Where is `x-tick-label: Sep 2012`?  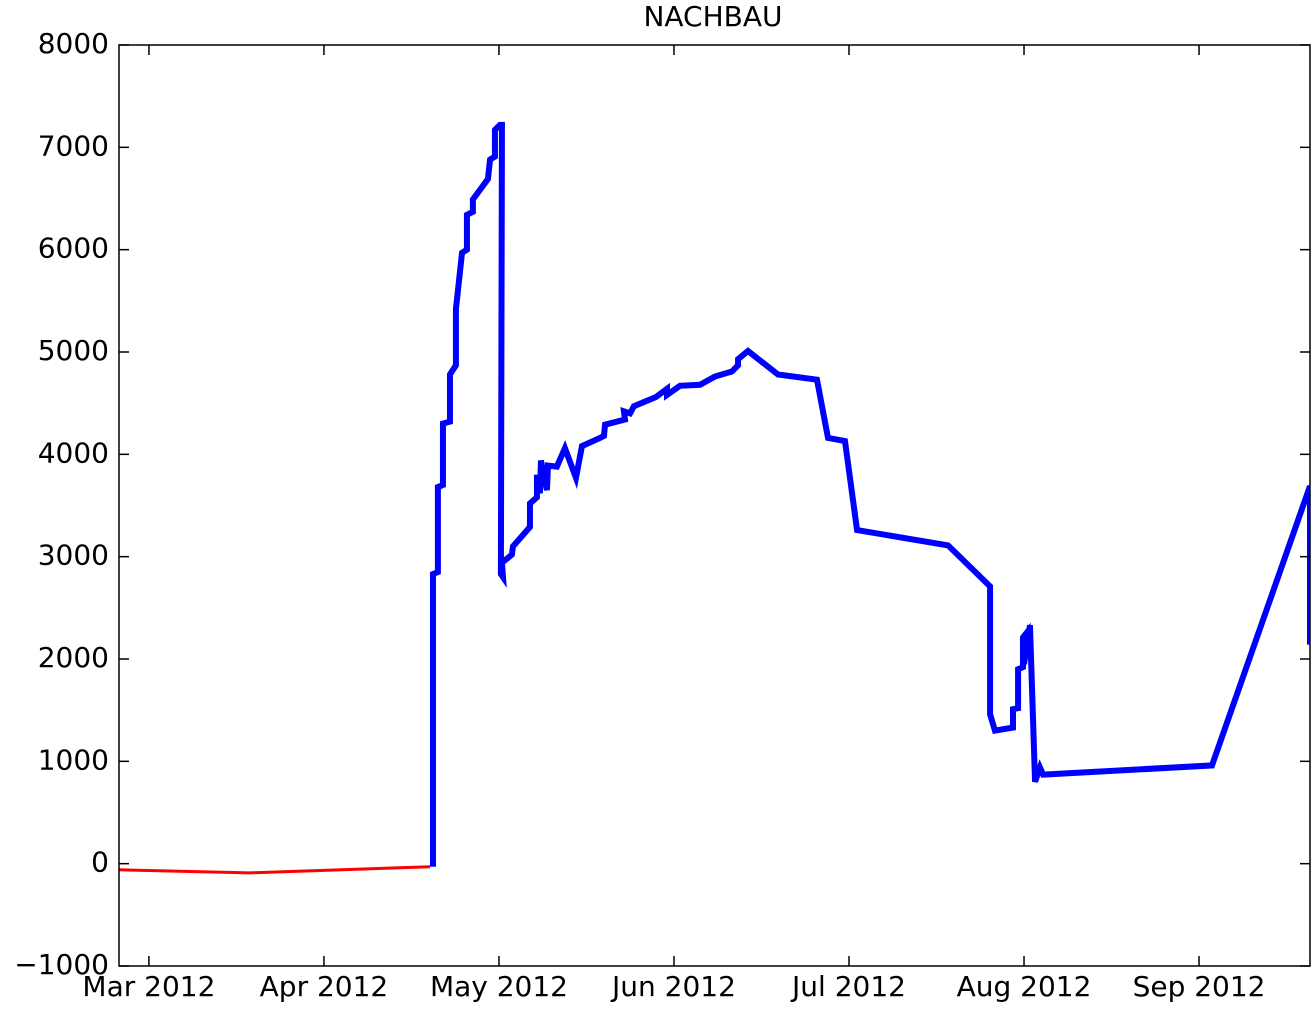 x-tick-label: Sep 2012 is located at coordinates (1199, 986).